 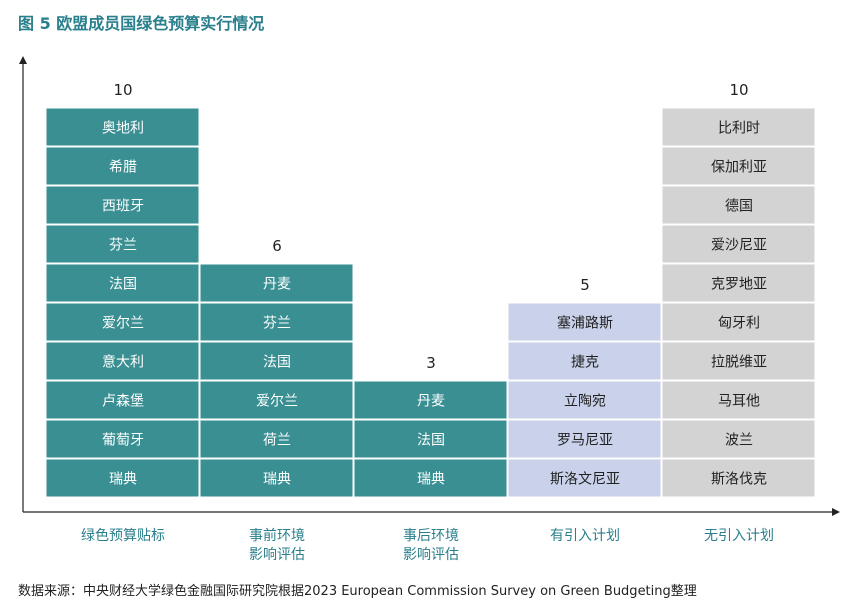 I want to click on bar-cell-label: 匈牙利, so click(x=739, y=324).